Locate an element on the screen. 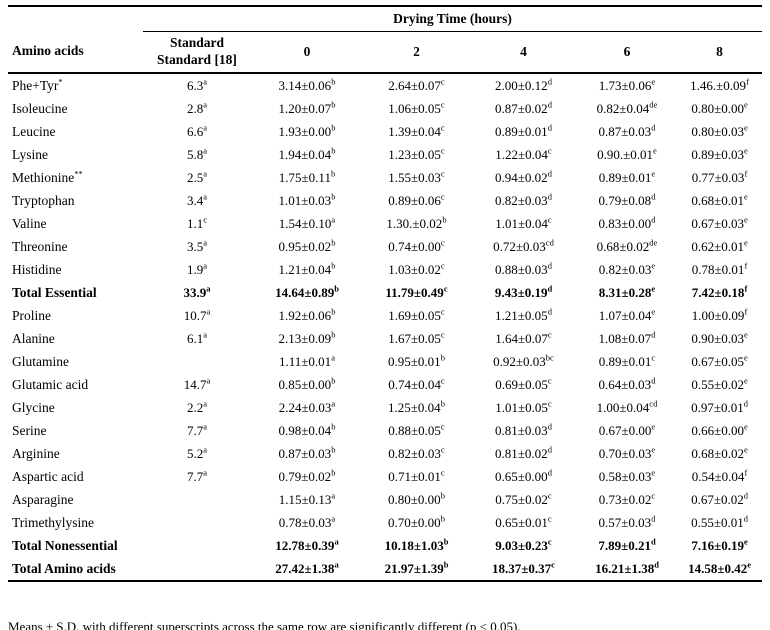 The height and width of the screenshot is (630, 770). value-cell: 14.64±0.89b is located at coordinates (307, 291).